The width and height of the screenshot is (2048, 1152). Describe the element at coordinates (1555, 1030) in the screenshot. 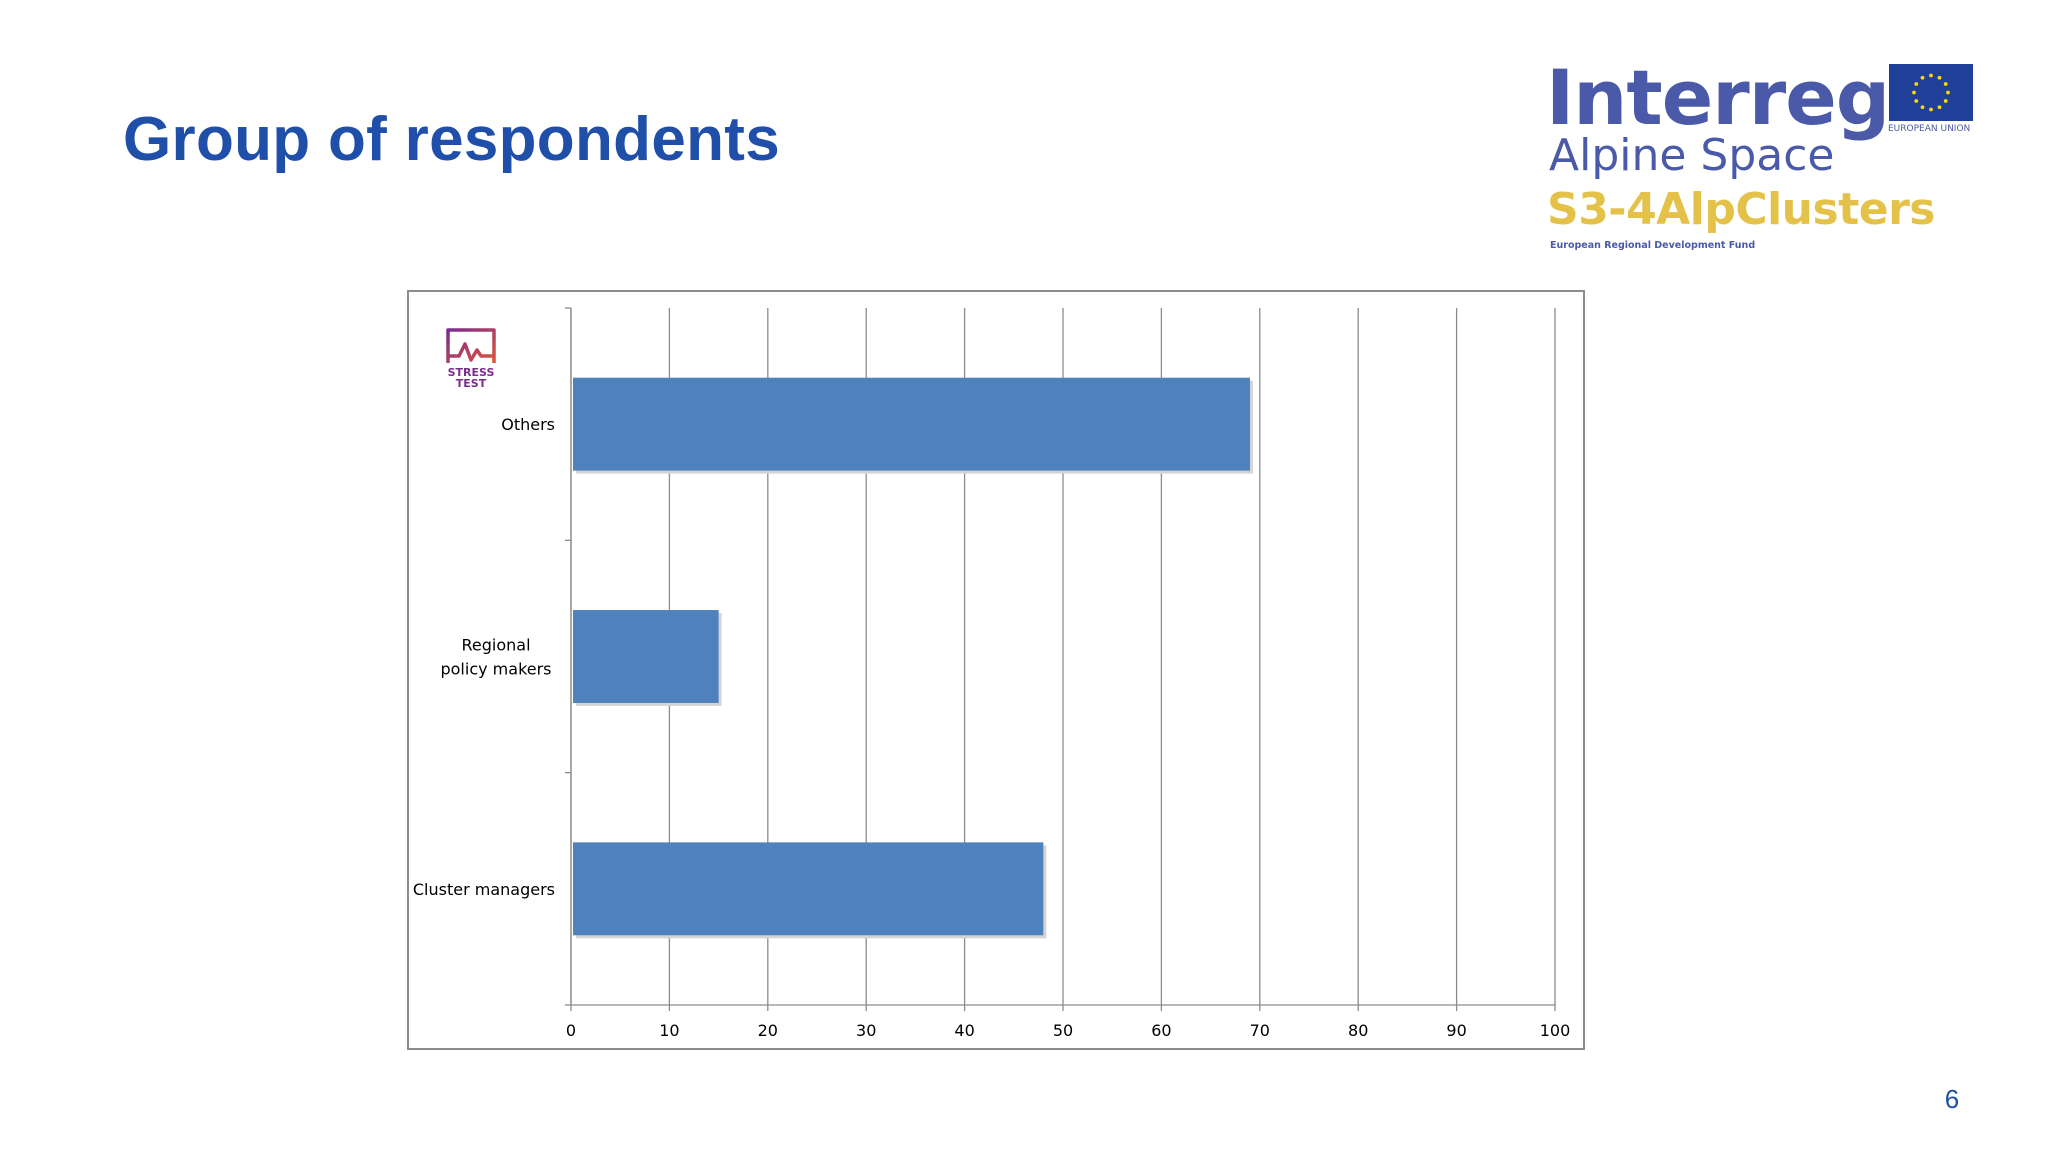

I see `x-tick-label: 100` at that location.